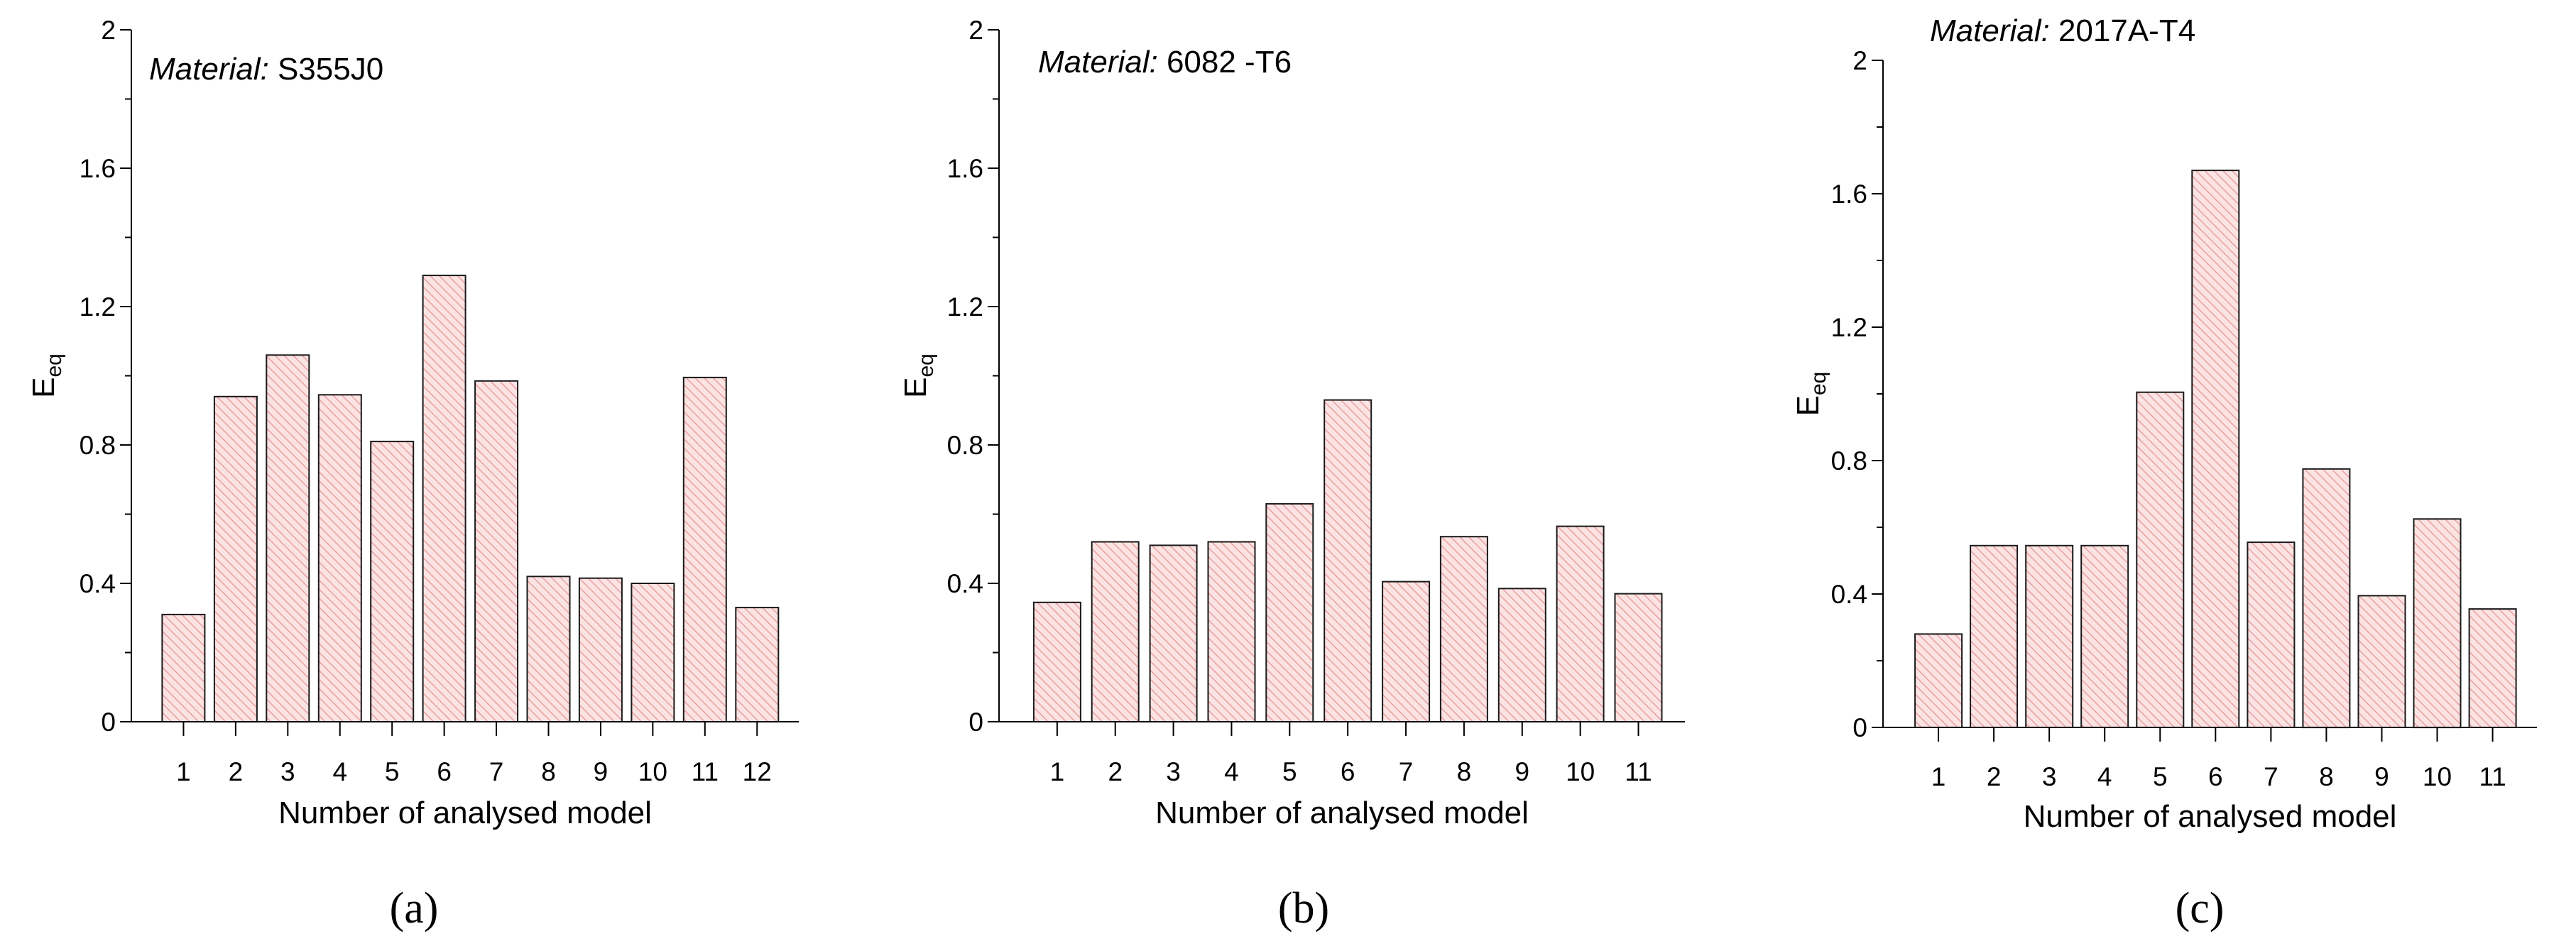 This screenshot has width=2576, height=946. Describe the element at coordinates (330, 70) in the screenshot. I see `material-value: S355J0` at that location.